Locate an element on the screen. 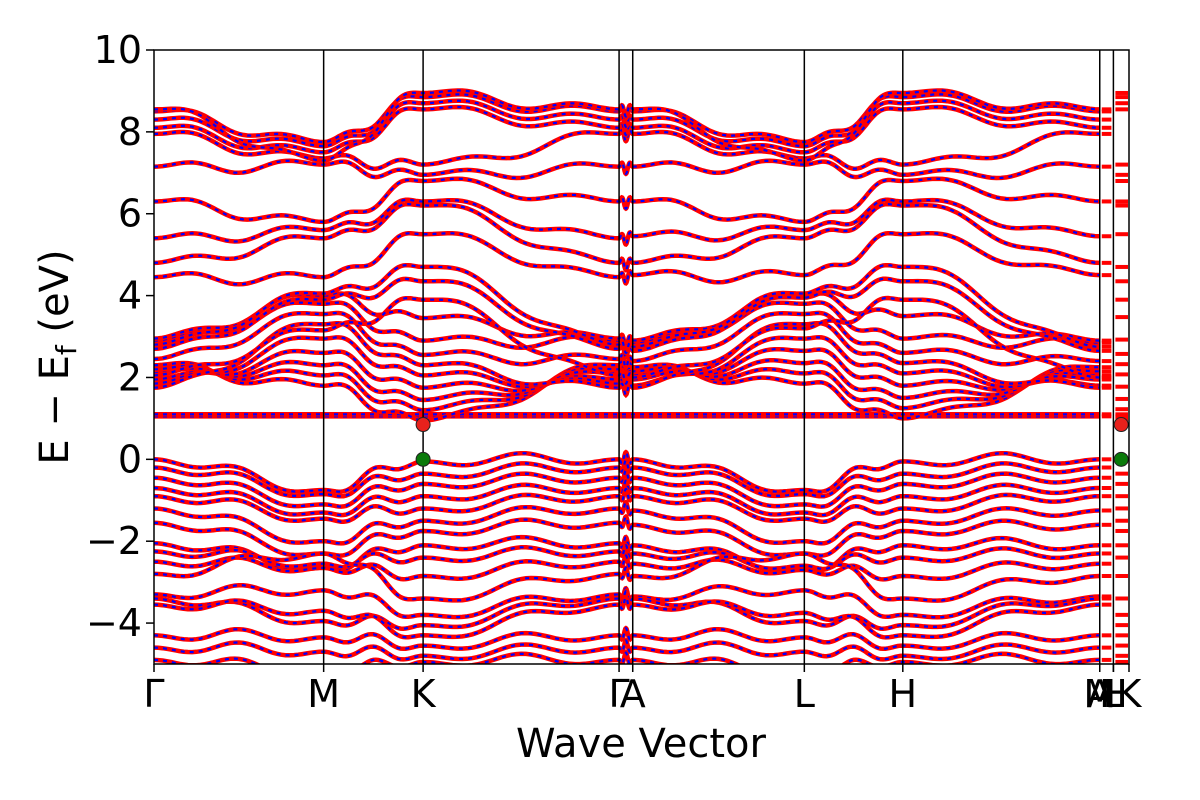  y-tick-label: 0 is located at coordinates (130, 459).